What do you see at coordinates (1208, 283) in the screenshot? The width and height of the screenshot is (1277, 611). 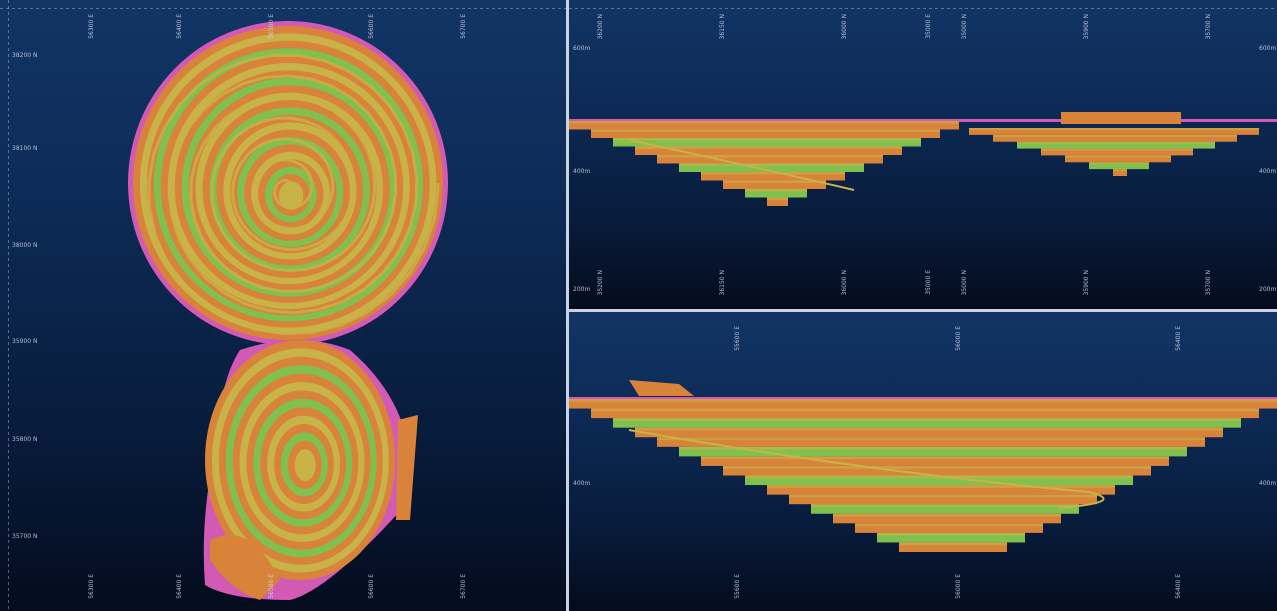 I see `section-axis-label: 35700 N` at bounding box center [1208, 283].